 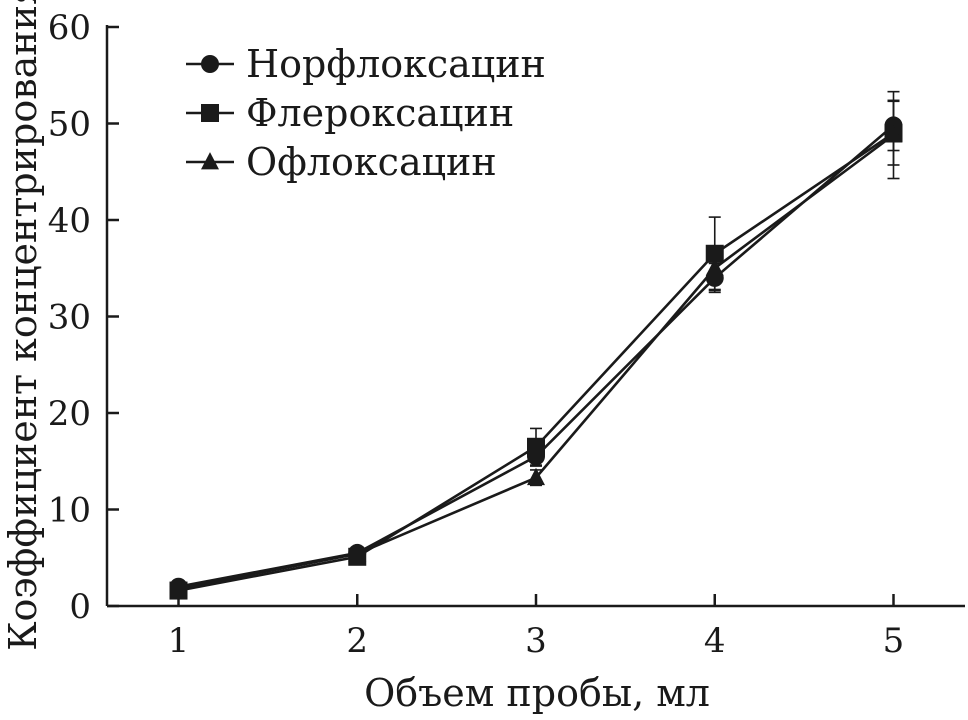 What do you see at coordinates (380, 113) in the screenshot?
I see `legend-label: Флероксацин` at bounding box center [380, 113].